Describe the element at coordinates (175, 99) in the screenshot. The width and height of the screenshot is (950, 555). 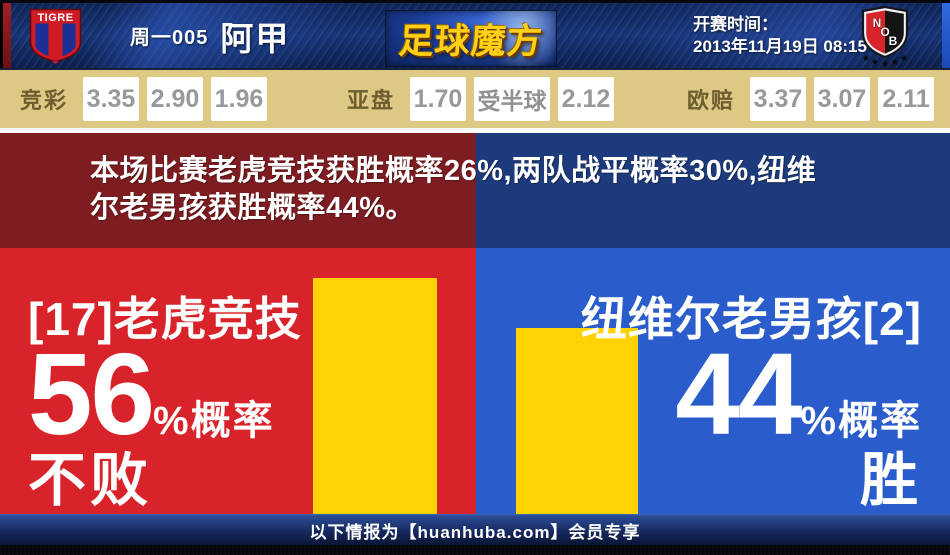
I see `odds-value-jingcai-draw: 2.90` at that location.